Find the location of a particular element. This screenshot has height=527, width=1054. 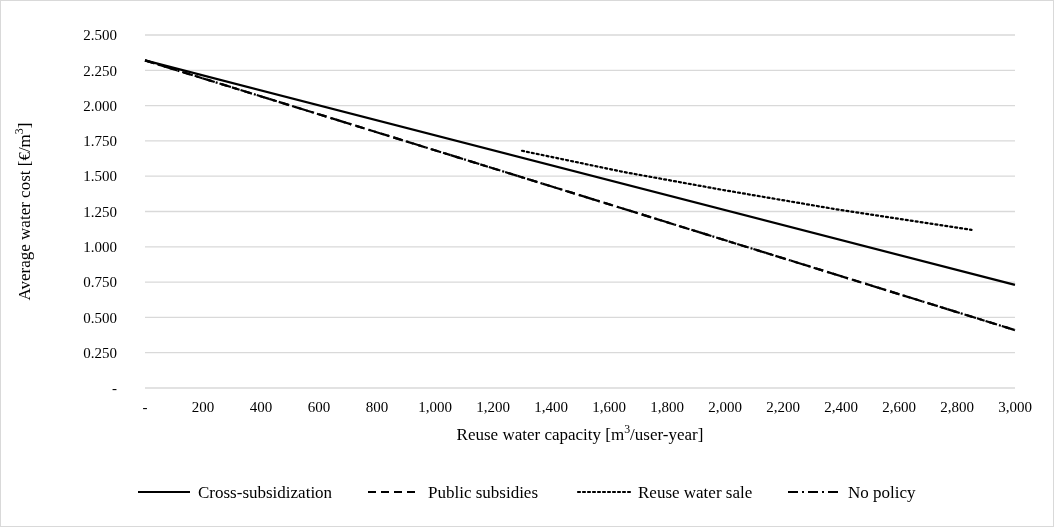

x-axis-title: Reuse water capacity [m$^{3}$/user-year] is located at coordinates (580, 433).